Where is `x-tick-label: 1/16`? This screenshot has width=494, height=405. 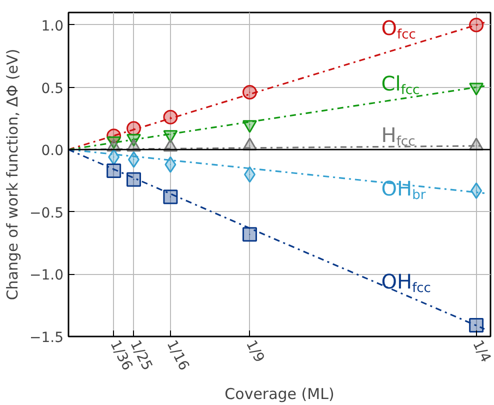
x-tick-label: 1/16 is located at coordinates (177, 356).